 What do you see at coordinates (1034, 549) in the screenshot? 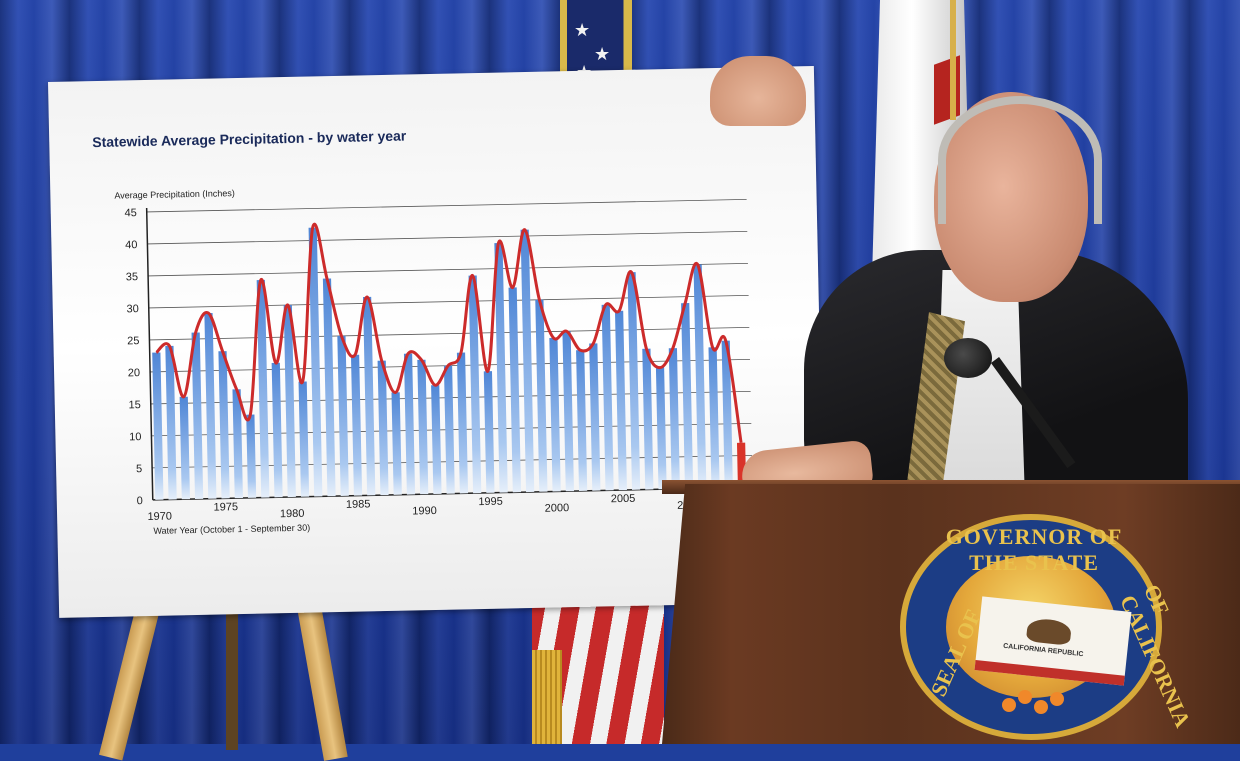
I see `seal-text-top: GOVERNOR OF THE STATE` at bounding box center [1034, 549].